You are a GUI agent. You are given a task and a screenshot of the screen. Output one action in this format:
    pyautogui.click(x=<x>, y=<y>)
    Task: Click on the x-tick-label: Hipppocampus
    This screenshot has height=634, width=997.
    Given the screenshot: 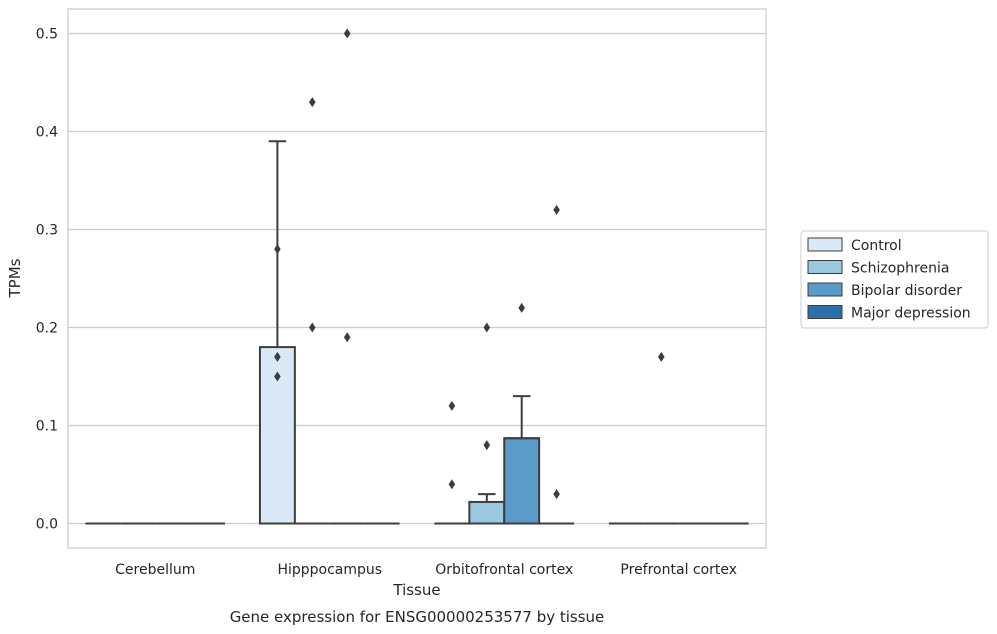 What is the action you would take?
    pyautogui.click(x=329, y=570)
    